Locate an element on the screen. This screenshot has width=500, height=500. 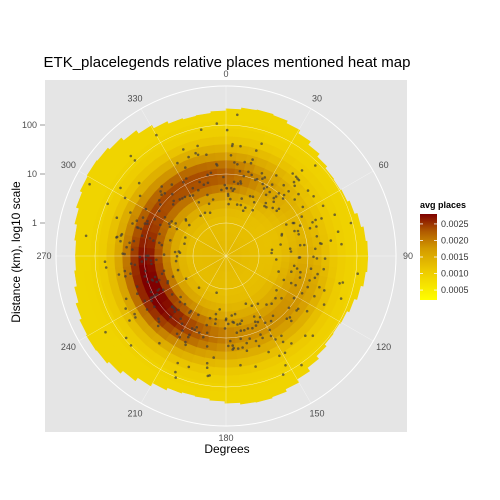
legend-colorbar is located at coordinates (428, 257).